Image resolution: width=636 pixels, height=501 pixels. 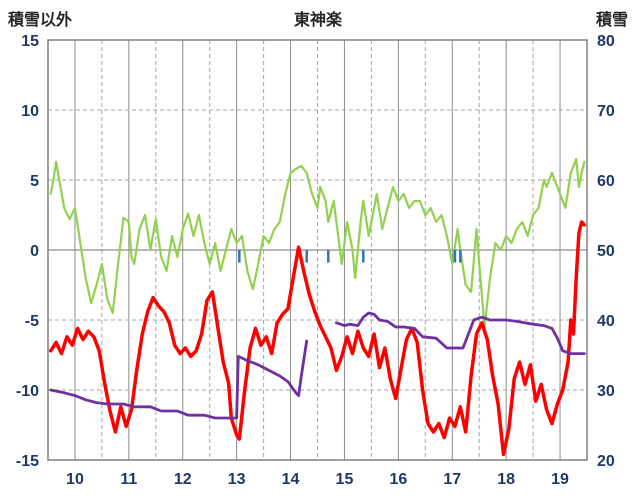 I want to click on right-axis-tick-label: 60, so click(x=606, y=181).